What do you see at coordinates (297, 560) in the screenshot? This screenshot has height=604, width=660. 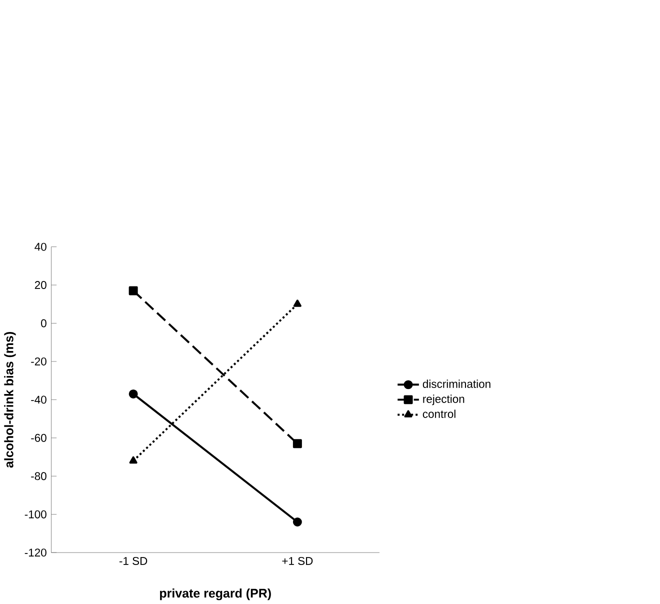 I see `x-tick-label: +1 SD` at bounding box center [297, 560].